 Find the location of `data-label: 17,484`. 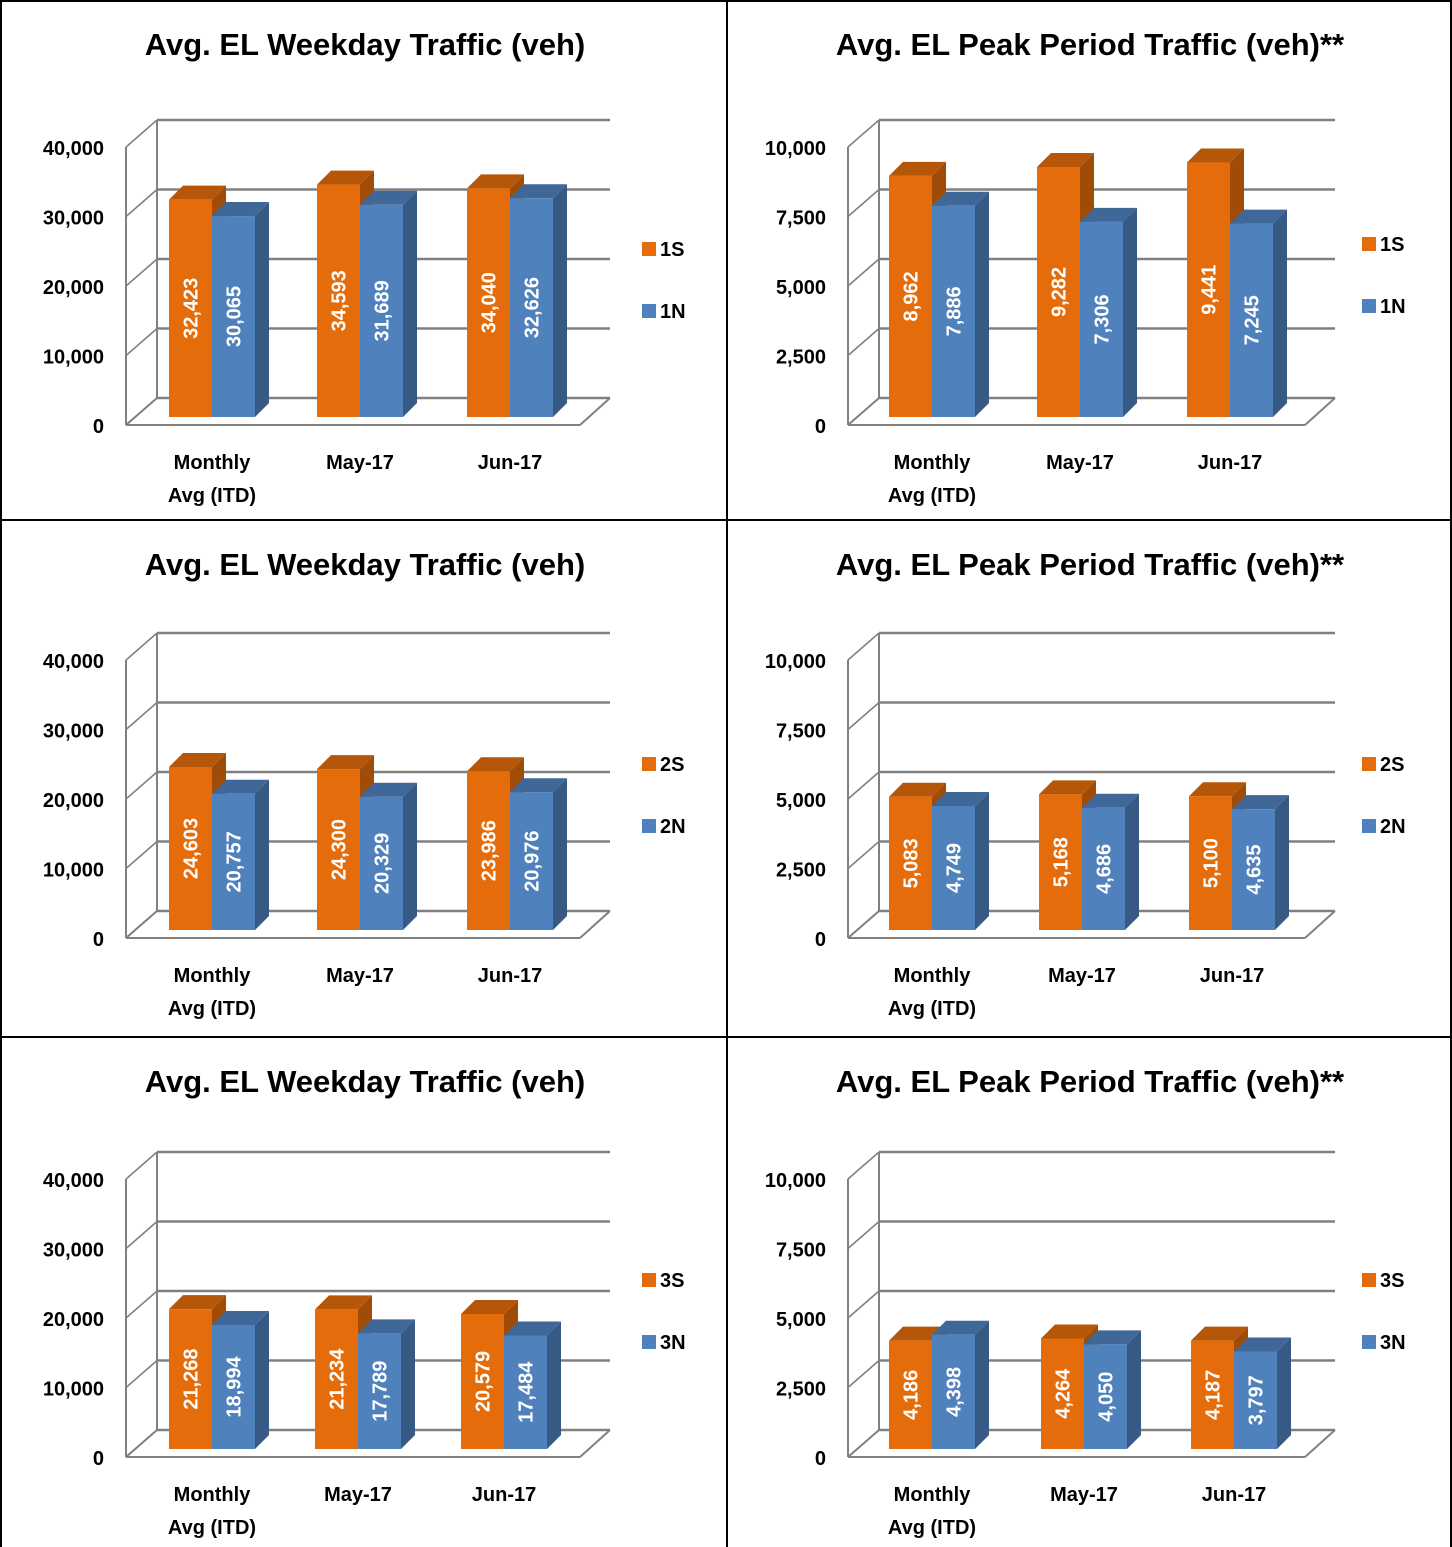

data-label: 17,484 is located at coordinates (527, 1392).